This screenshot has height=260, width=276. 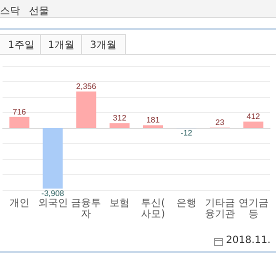 I want to click on data-label: -12, so click(x=186, y=133).